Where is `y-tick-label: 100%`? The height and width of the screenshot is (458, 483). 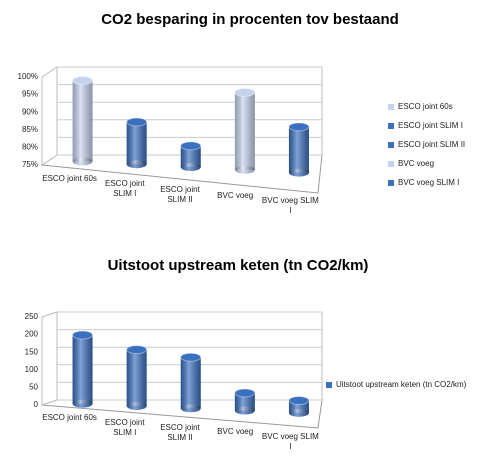
y-tick-label: 100% is located at coordinates (28, 76).